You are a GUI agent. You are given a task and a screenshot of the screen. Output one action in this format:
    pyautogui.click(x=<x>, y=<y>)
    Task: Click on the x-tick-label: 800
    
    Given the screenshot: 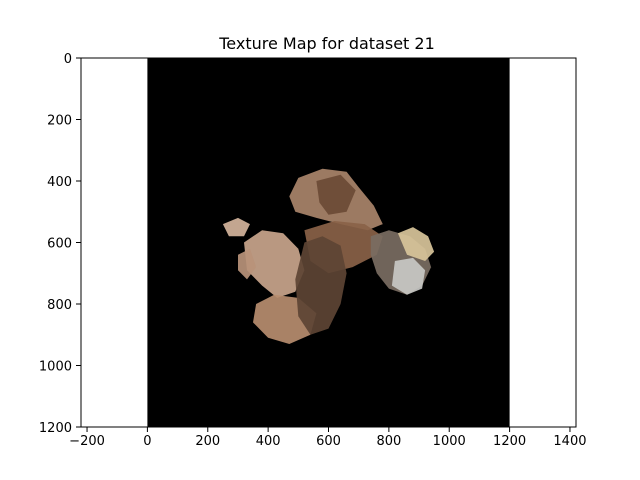 What is the action you would take?
    pyautogui.click(x=388, y=441)
    